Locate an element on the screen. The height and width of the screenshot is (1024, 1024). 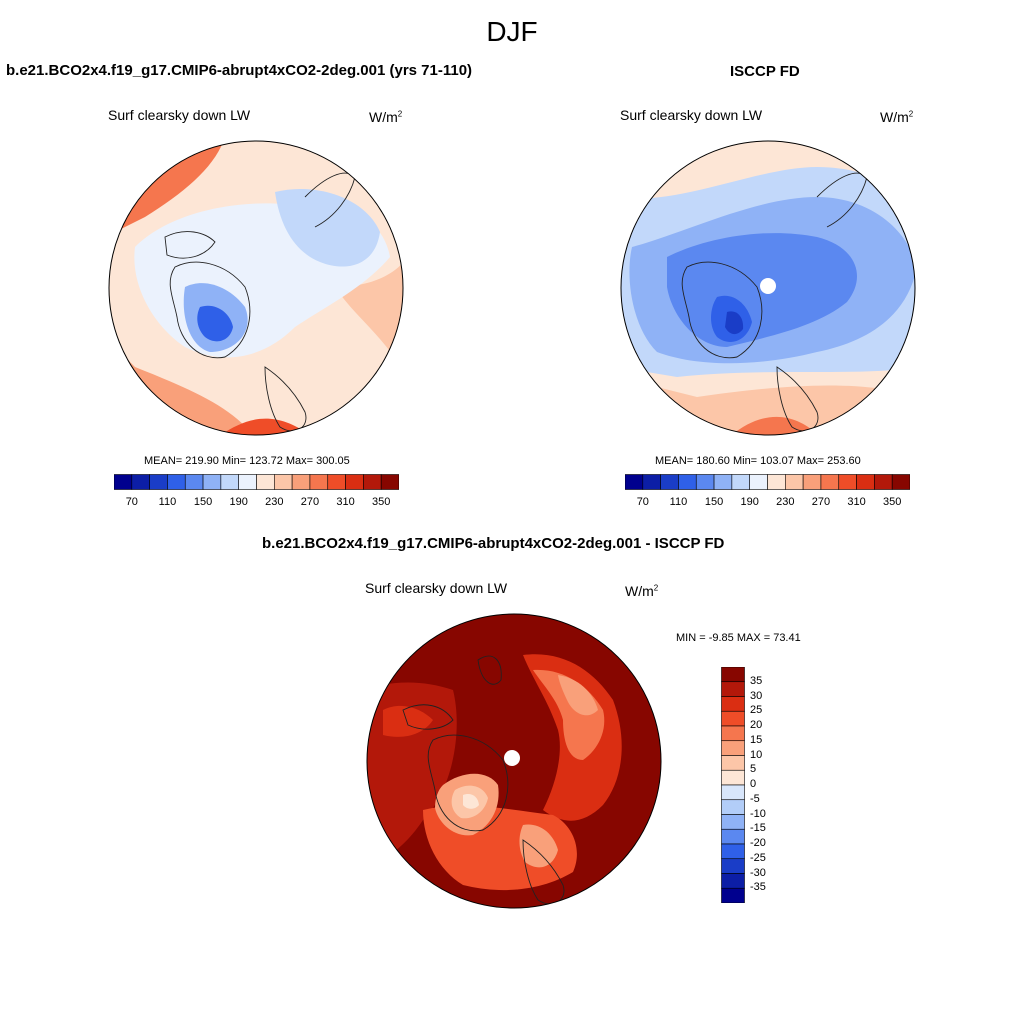
stats-label-obs: MEAN= 180.60 Min= 103.07 Max= 253.60 is located at coordinates (758, 461).